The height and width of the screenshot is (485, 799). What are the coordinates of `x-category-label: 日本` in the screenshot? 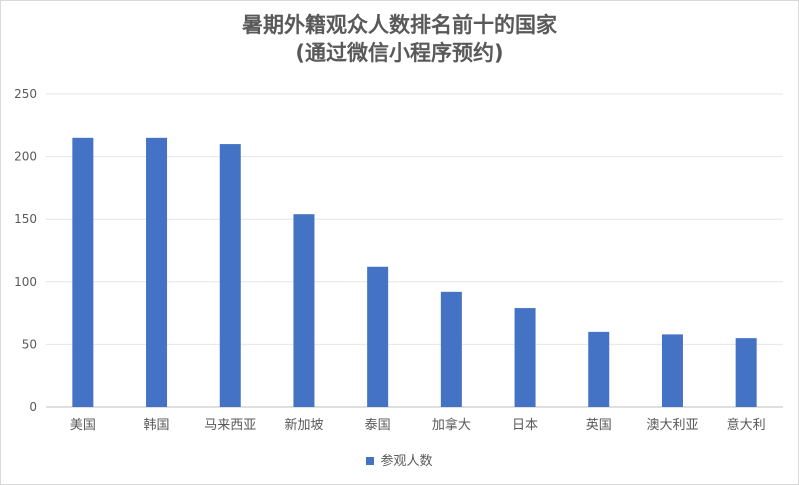 It's located at (525, 425).